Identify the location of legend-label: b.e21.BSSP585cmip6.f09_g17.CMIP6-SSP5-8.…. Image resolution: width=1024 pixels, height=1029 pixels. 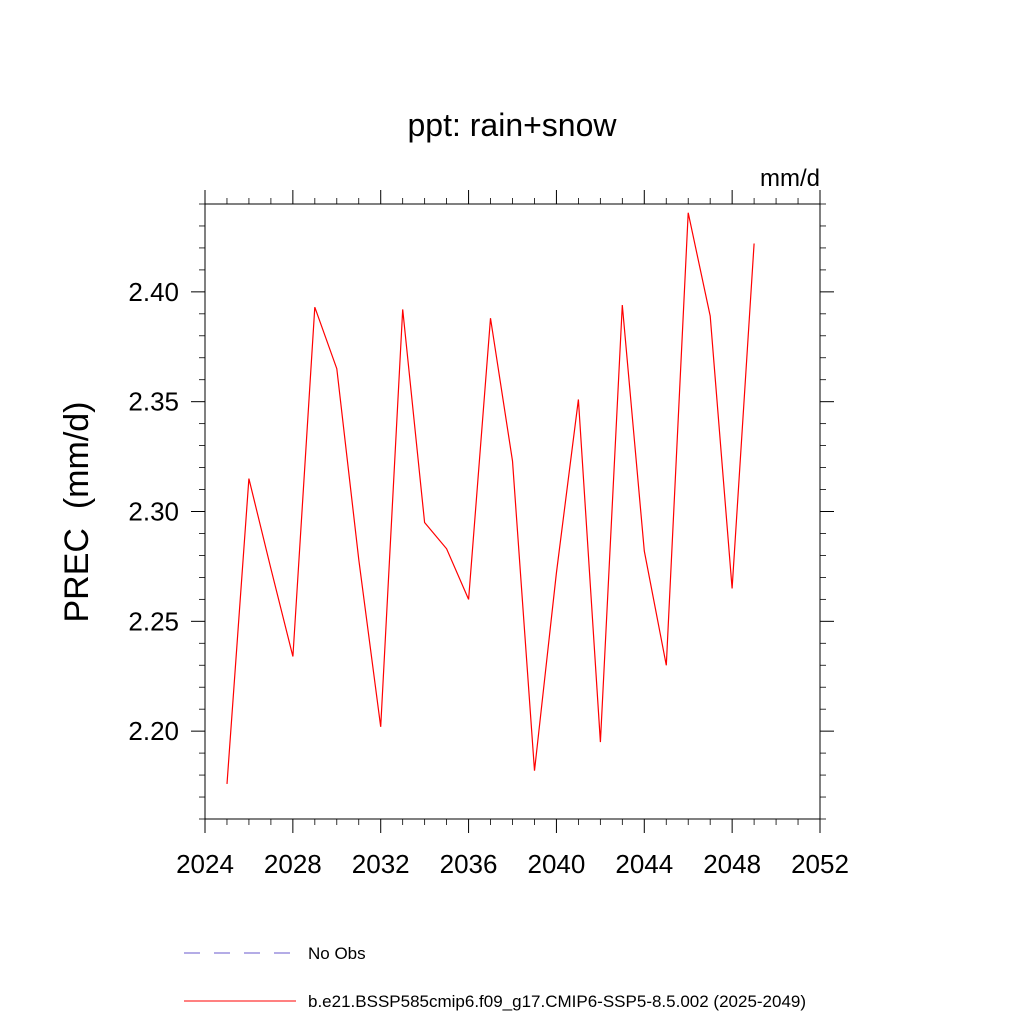
(557, 1001).